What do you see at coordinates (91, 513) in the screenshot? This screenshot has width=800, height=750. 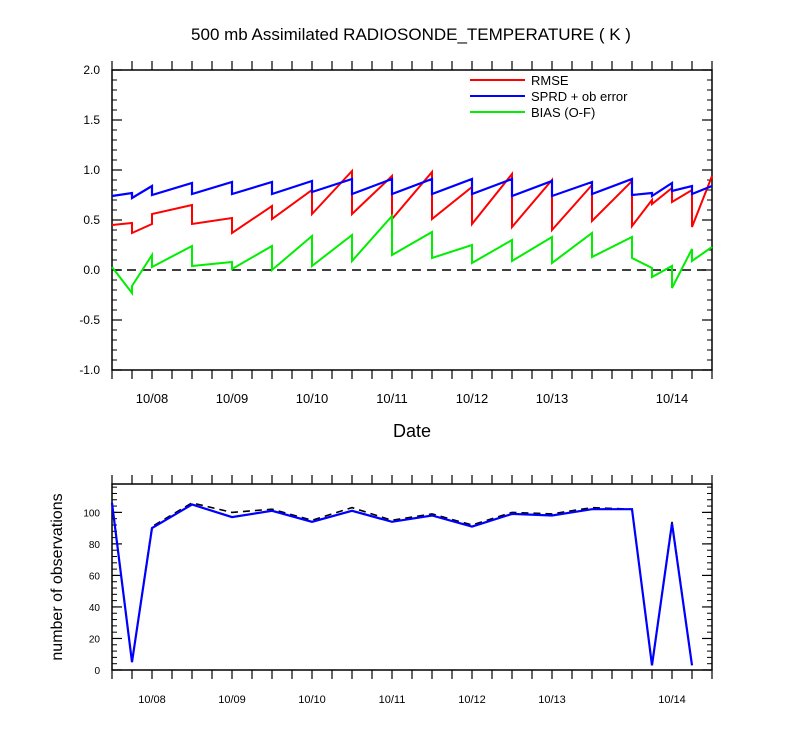 I see `bottom-ytick-label: 100` at bounding box center [91, 513].